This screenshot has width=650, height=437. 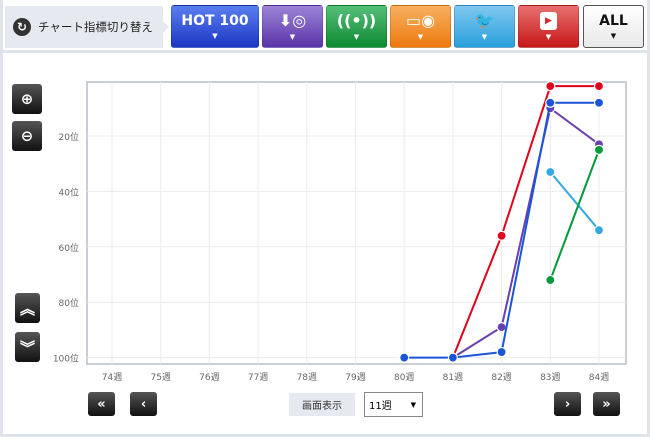 I want to click on youtube-button: ▶ ▼, so click(x=548, y=26).